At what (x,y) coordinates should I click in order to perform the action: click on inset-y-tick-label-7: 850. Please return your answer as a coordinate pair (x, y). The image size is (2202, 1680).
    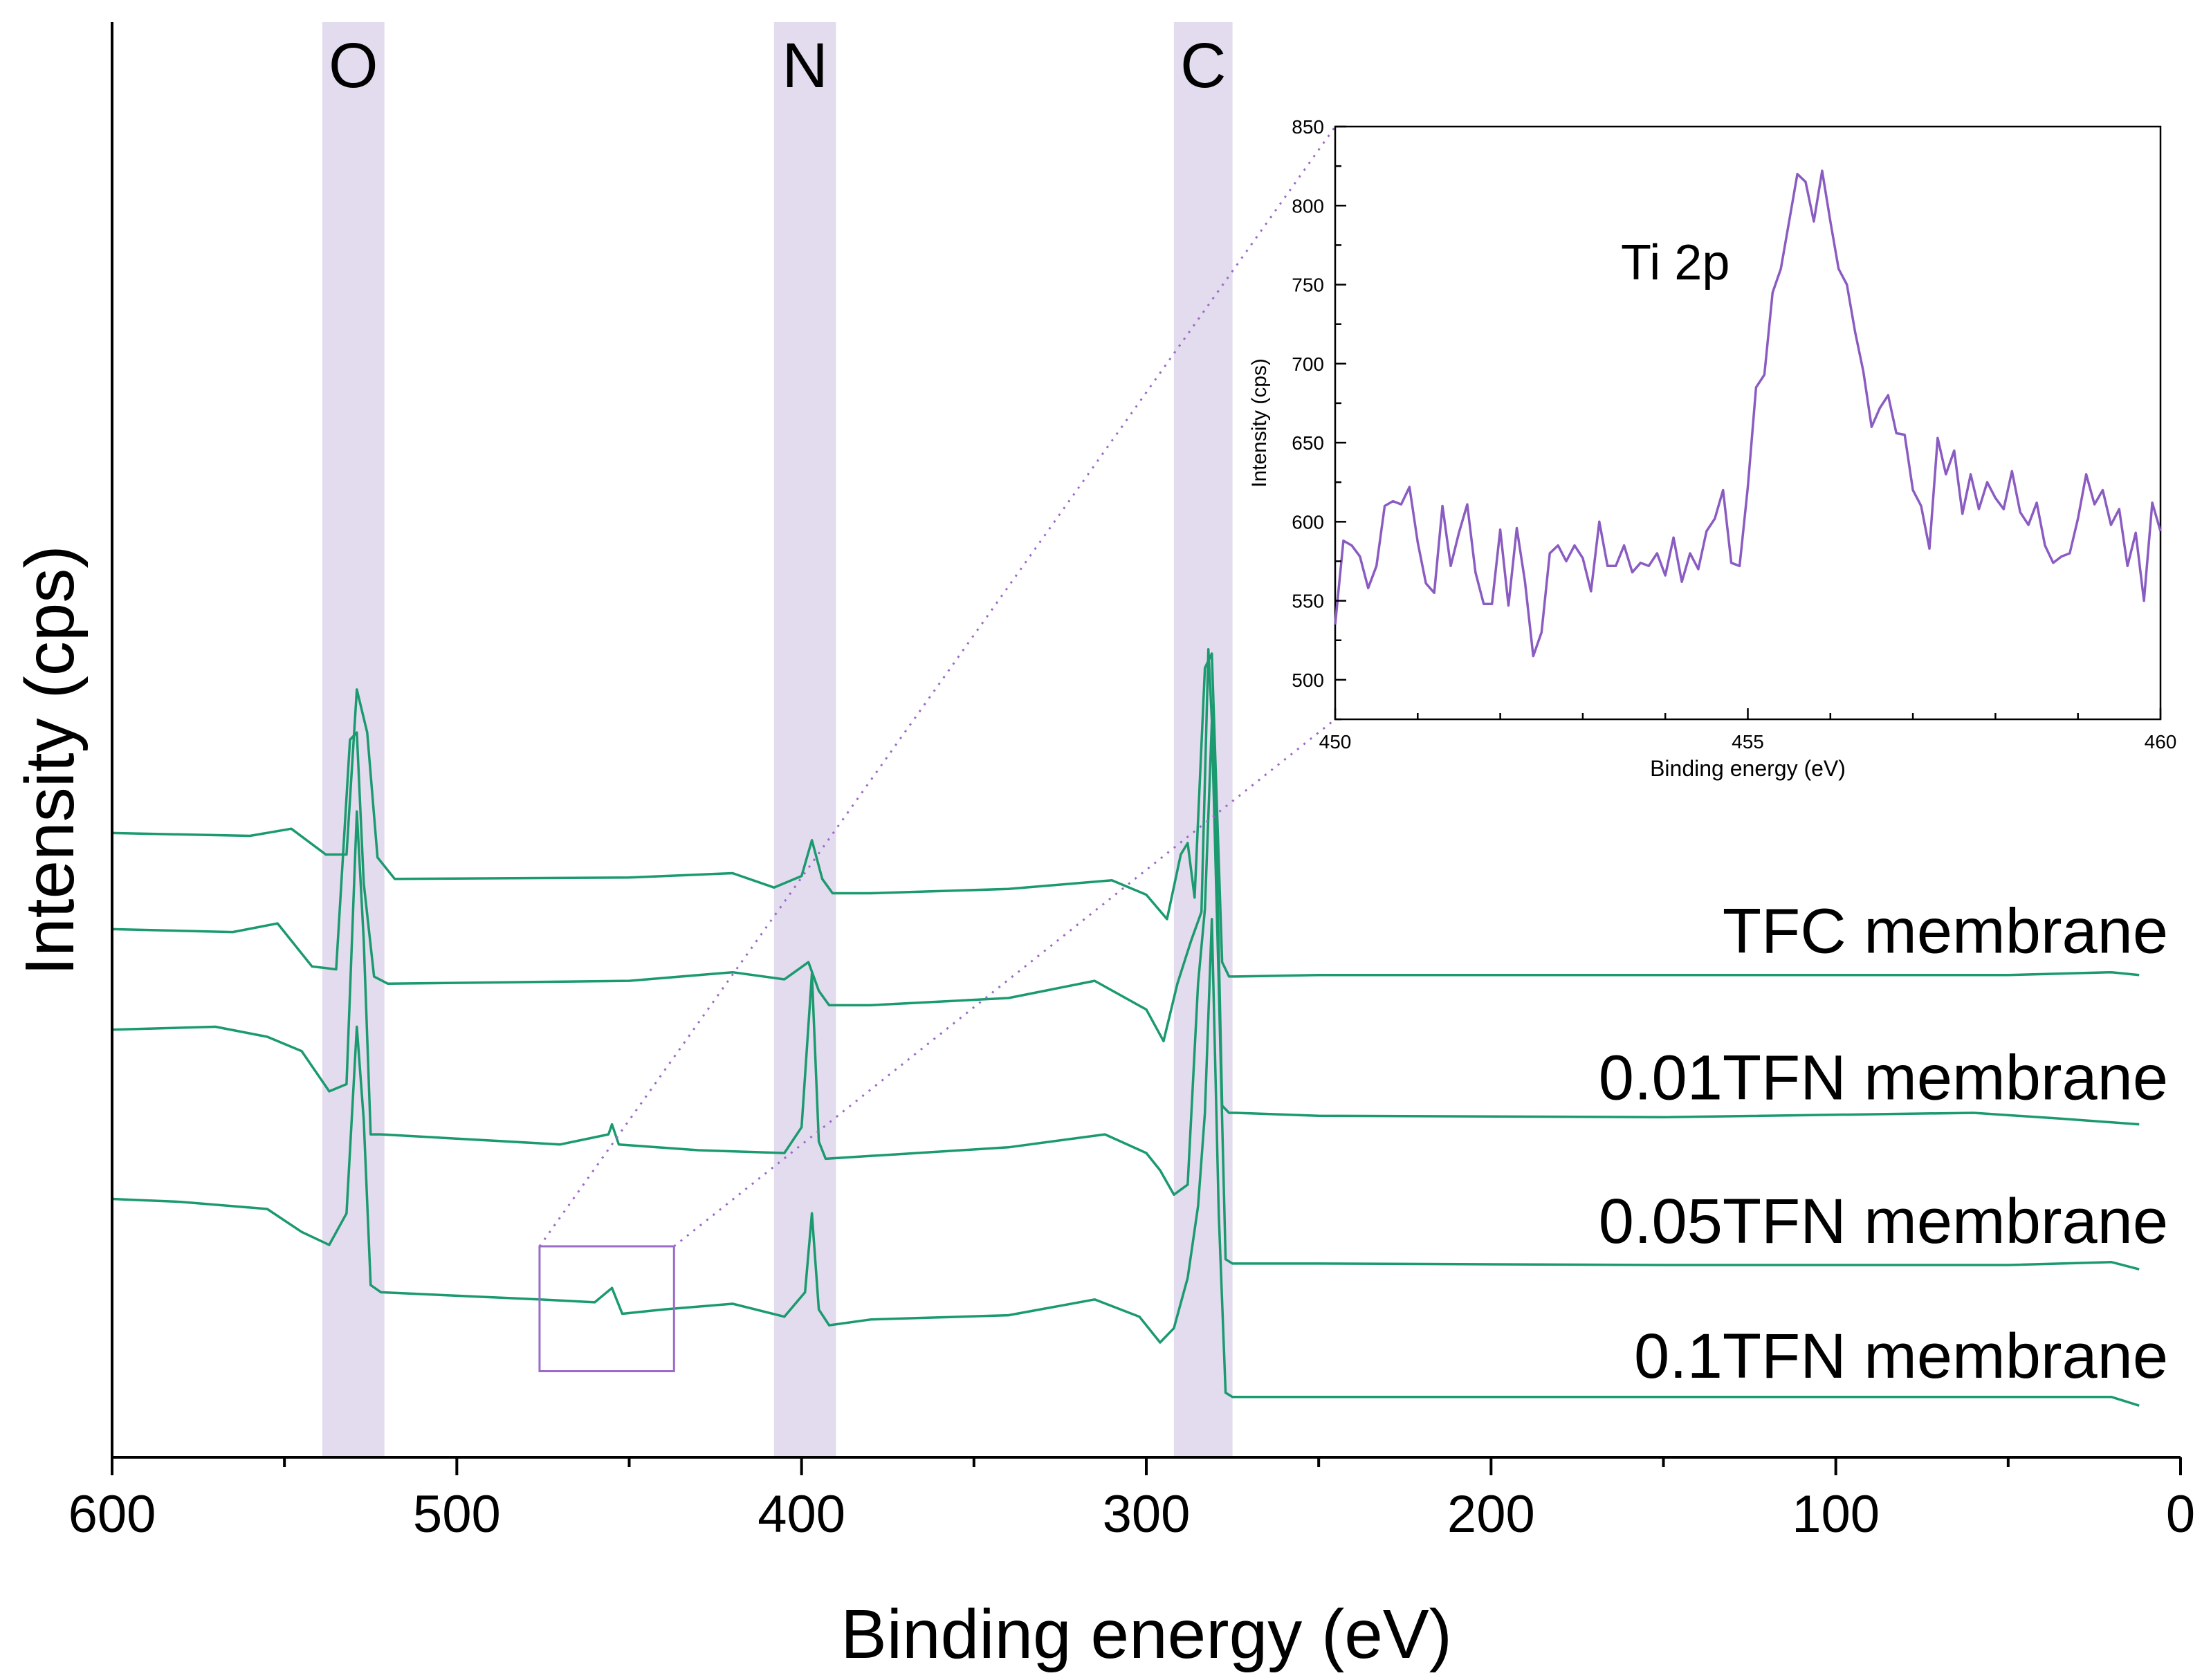
    Looking at the image, I should click on (1308, 127).